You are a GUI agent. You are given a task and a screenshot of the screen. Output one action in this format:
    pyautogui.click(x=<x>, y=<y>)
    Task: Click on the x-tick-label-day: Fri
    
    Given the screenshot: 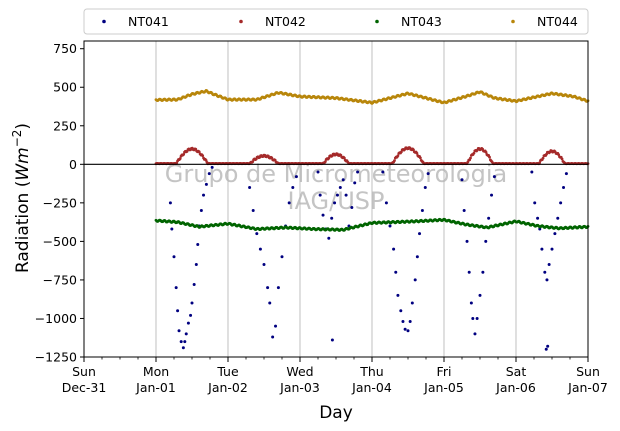 What is the action you would take?
    pyautogui.click(x=444, y=371)
    